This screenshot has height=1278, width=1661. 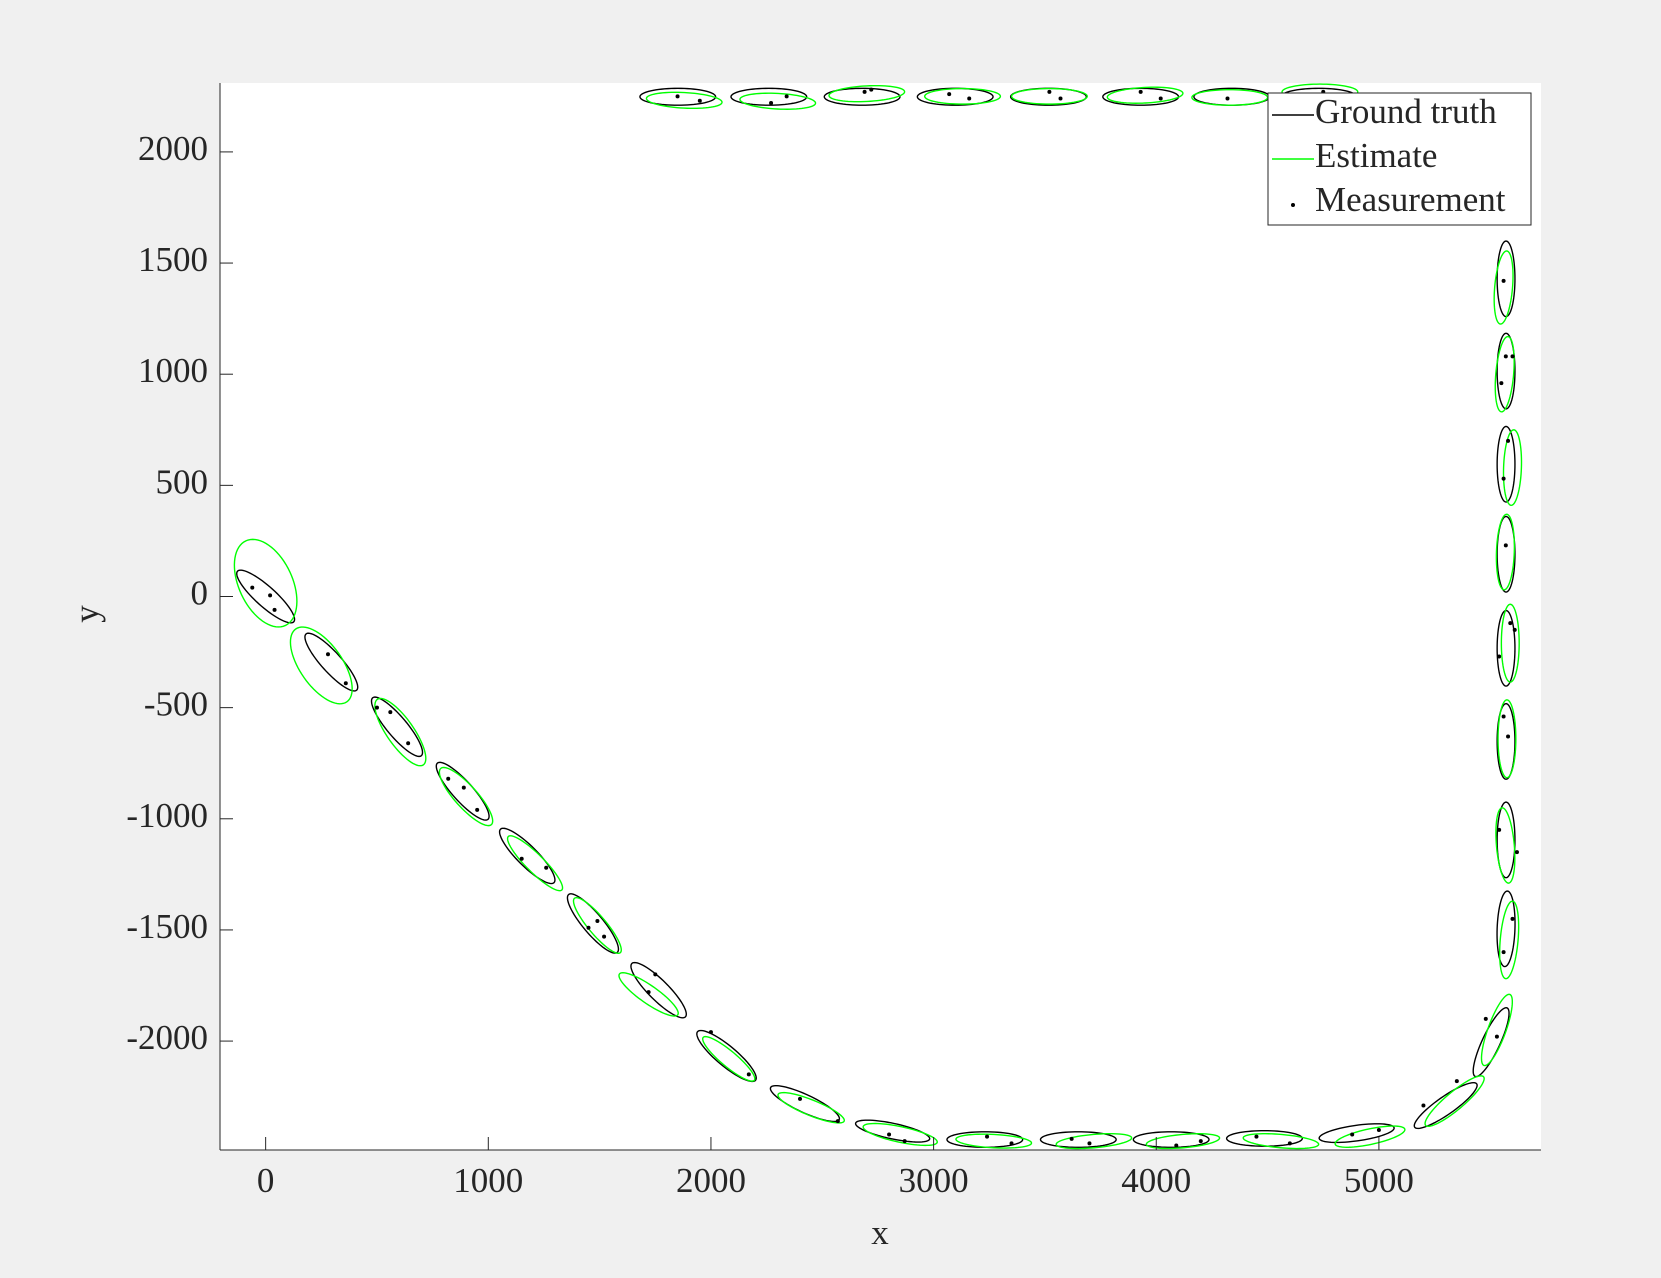 I want to click on y-tick-label: 1500, so click(x=173, y=259).